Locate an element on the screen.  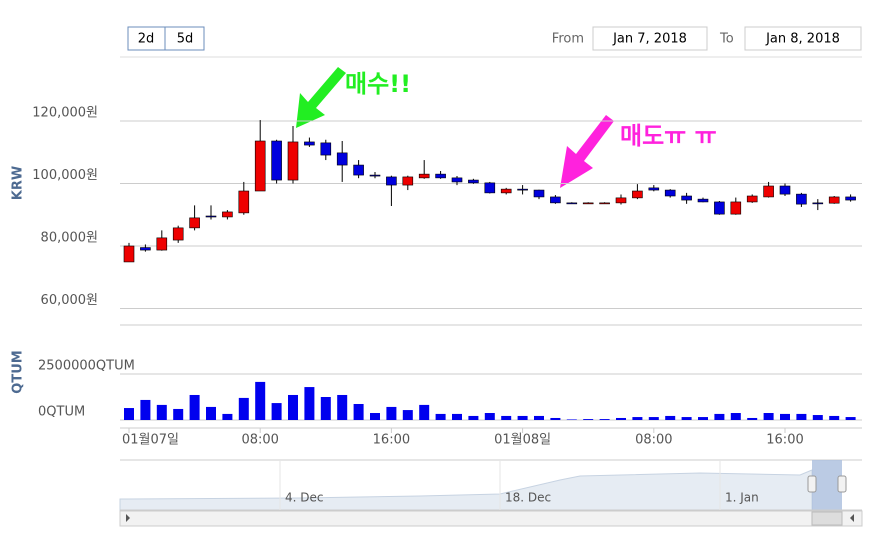
y-axis-title: KRW is located at coordinates (18, 183).